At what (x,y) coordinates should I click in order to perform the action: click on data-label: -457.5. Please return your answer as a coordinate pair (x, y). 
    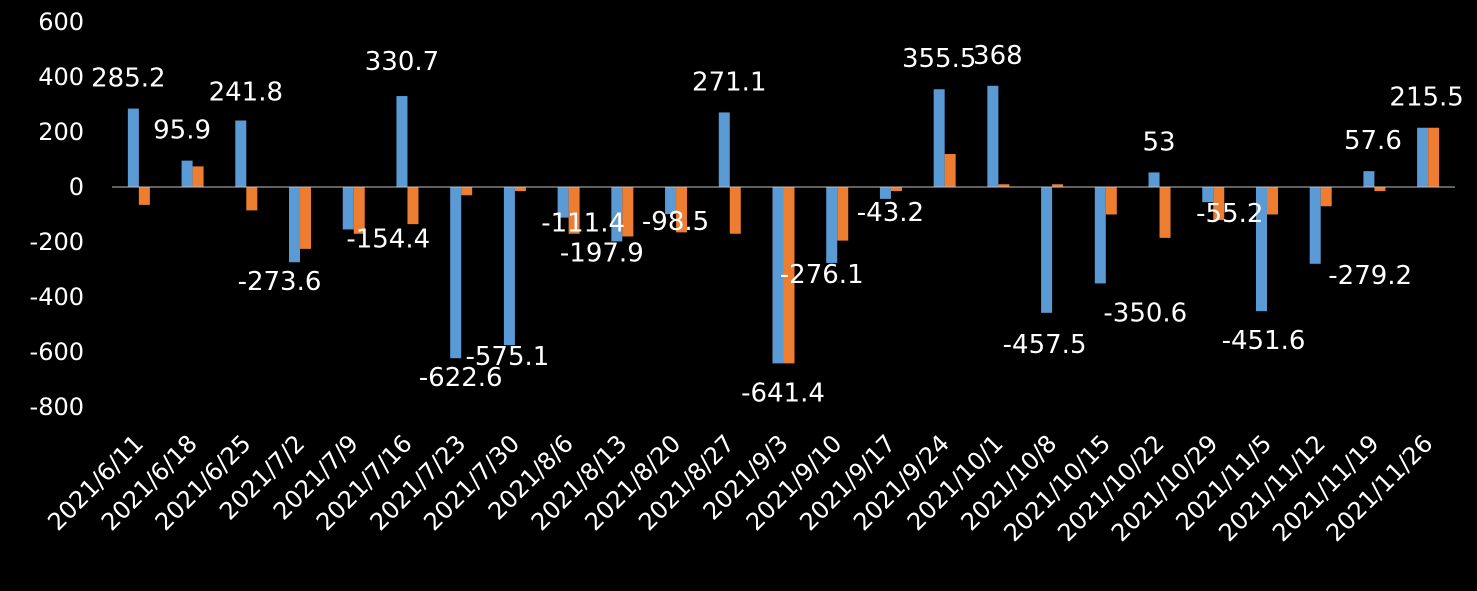
    Looking at the image, I should click on (1045, 345).